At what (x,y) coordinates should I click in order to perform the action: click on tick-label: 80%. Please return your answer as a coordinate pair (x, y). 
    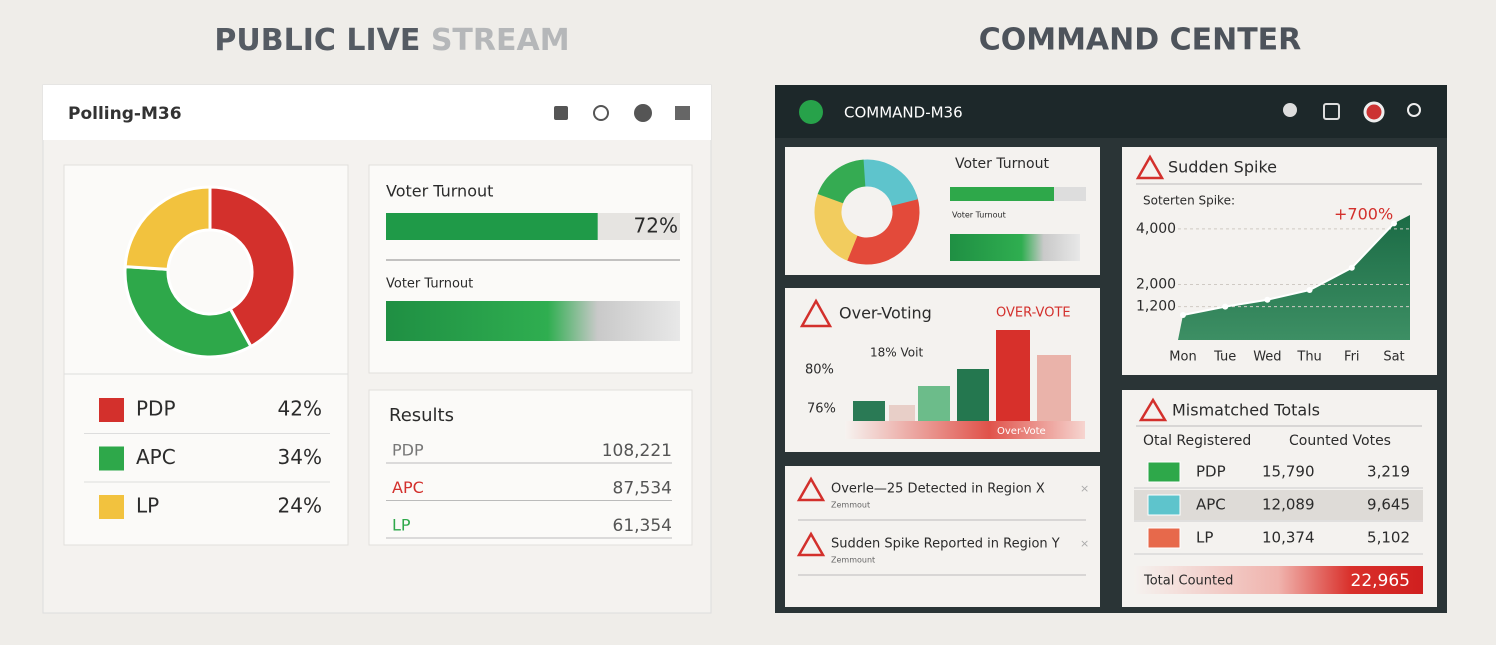
    Looking at the image, I should click on (819, 370).